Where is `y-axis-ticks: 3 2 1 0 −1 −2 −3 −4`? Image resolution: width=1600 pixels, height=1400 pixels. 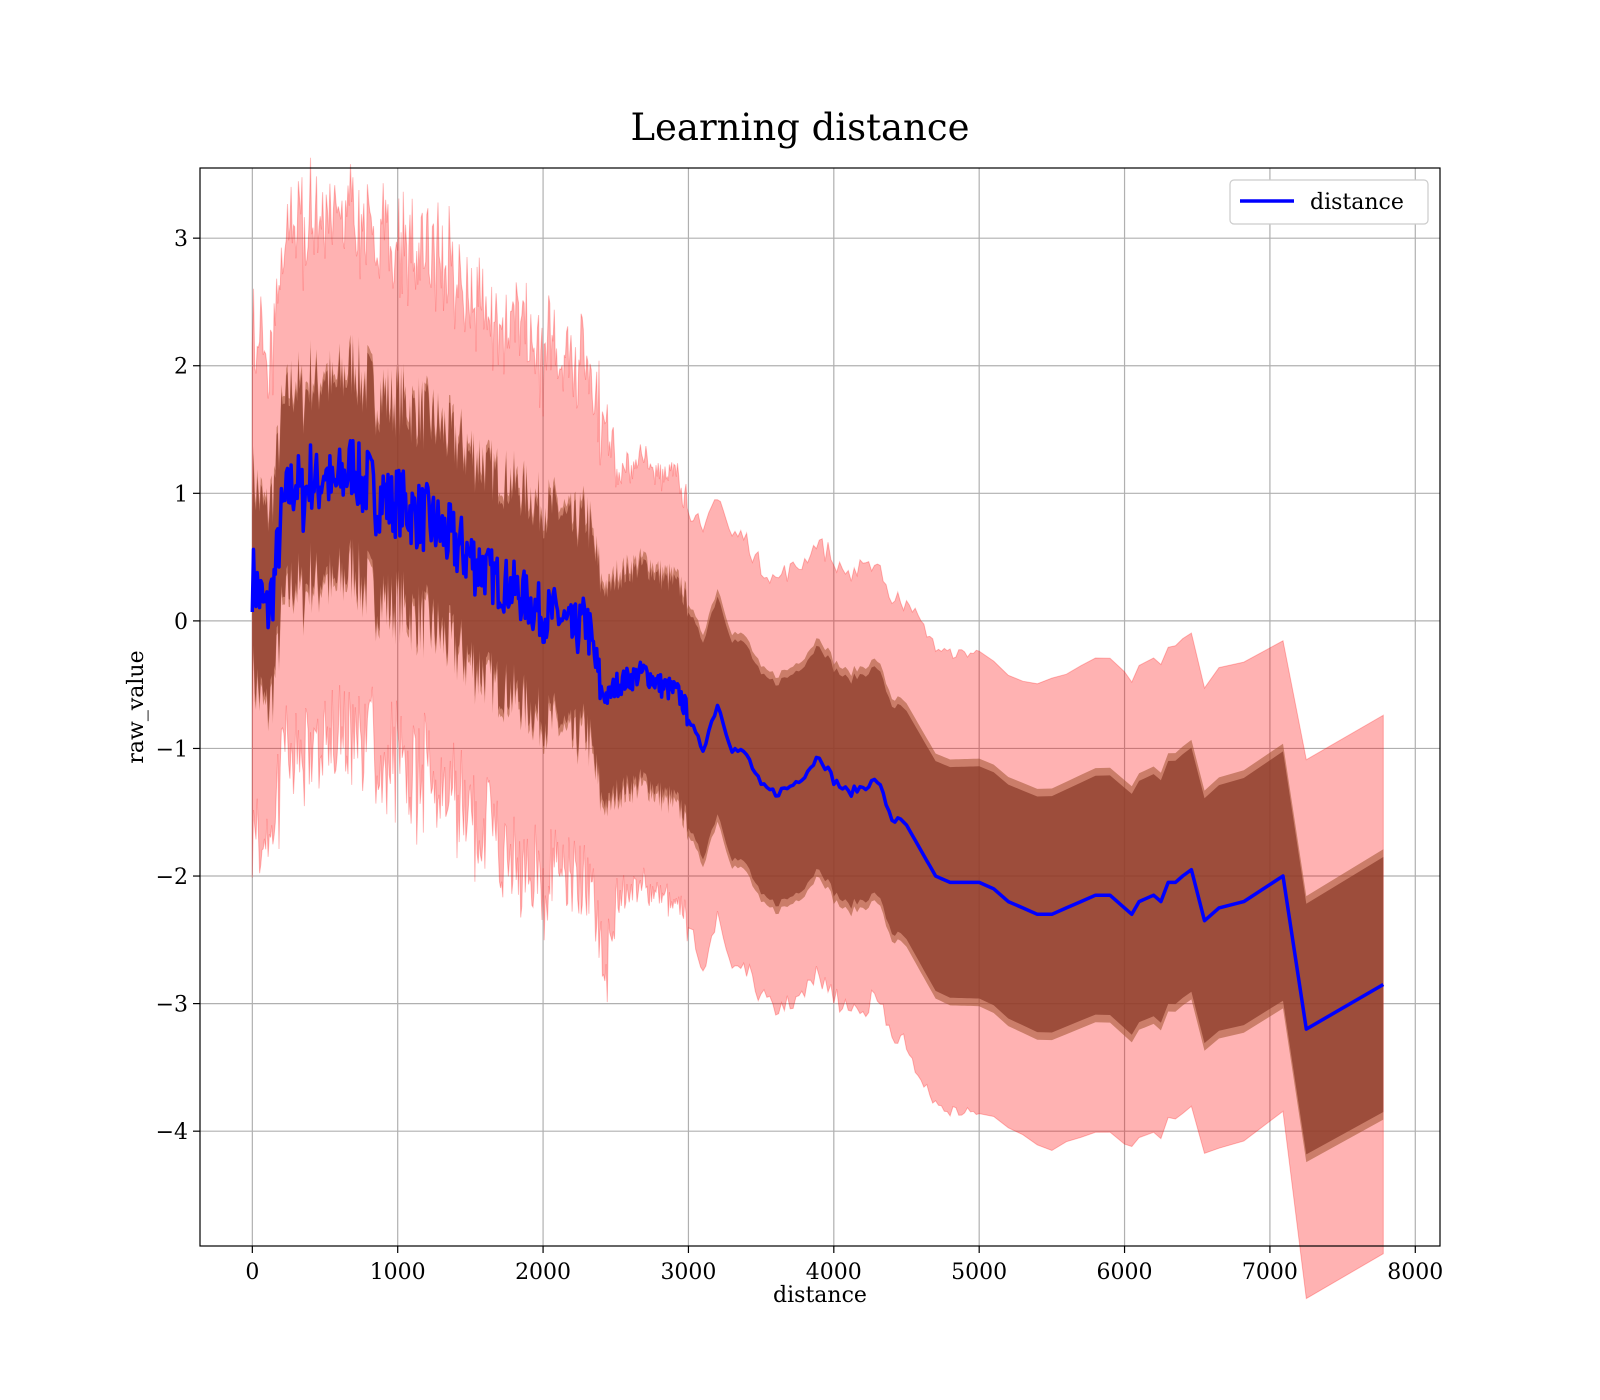 y-axis-ticks: 3 2 1 0 −1 −2 −3 −4 is located at coordinates (178, 686).